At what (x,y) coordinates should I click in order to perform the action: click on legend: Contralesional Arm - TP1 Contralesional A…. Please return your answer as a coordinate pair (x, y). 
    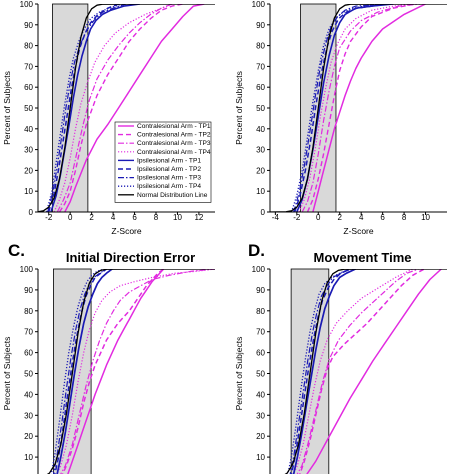
    Looking at the image, I should click on (163, 162).